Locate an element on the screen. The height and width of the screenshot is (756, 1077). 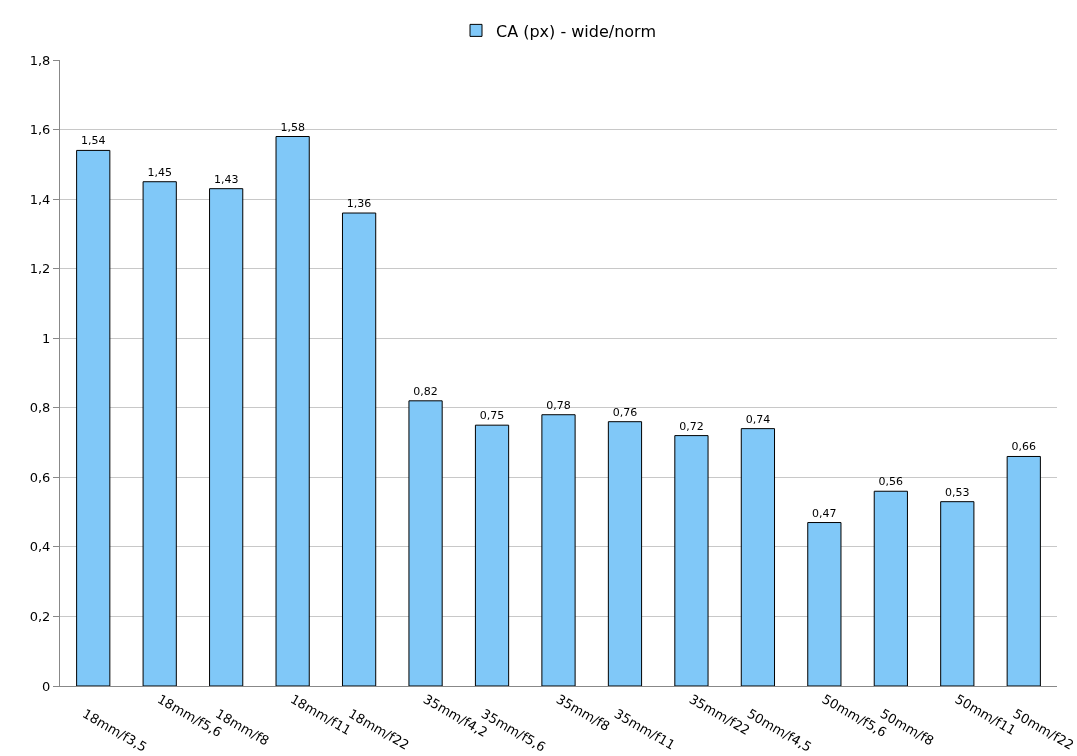
y-tick-label: 1,6 is located at coordinates (40, 130).